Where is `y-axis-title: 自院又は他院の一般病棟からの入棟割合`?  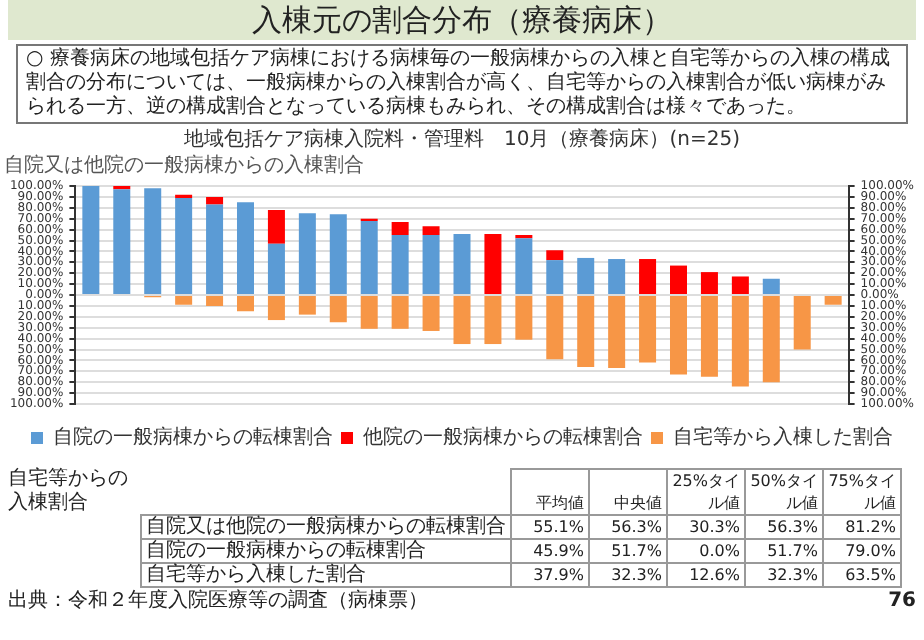 y-axis-title: 自院又は他院の一般病棟からの入棟割合 is located at coordinates (184, 165).